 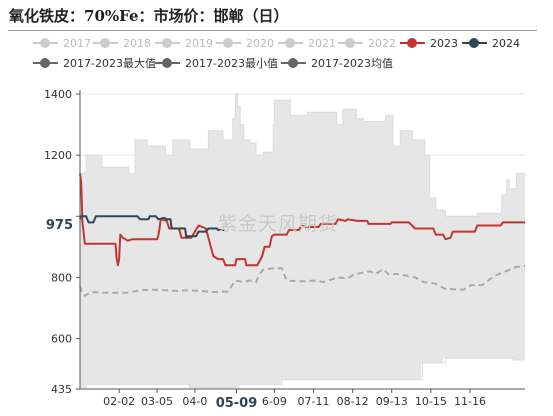 What do you see at coordinates (61, 389) in the screenshot?
I see `y-tick-label: 435` at bounding box center [61, 389].